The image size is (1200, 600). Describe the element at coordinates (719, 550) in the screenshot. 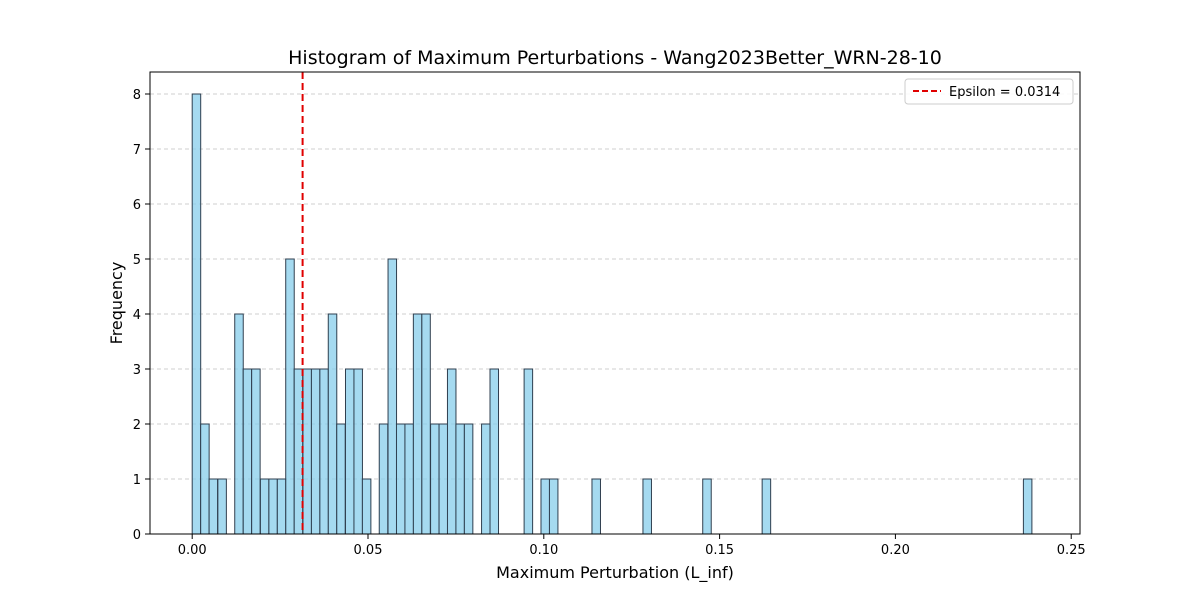

I see `x-tick-label: 0.15` at that location.